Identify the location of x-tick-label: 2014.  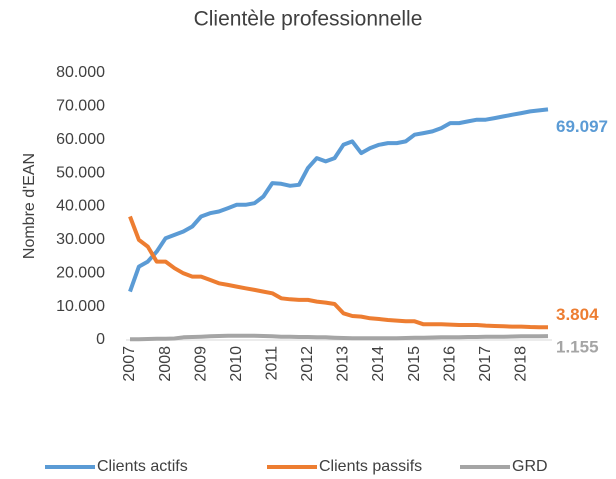
(378, 364).